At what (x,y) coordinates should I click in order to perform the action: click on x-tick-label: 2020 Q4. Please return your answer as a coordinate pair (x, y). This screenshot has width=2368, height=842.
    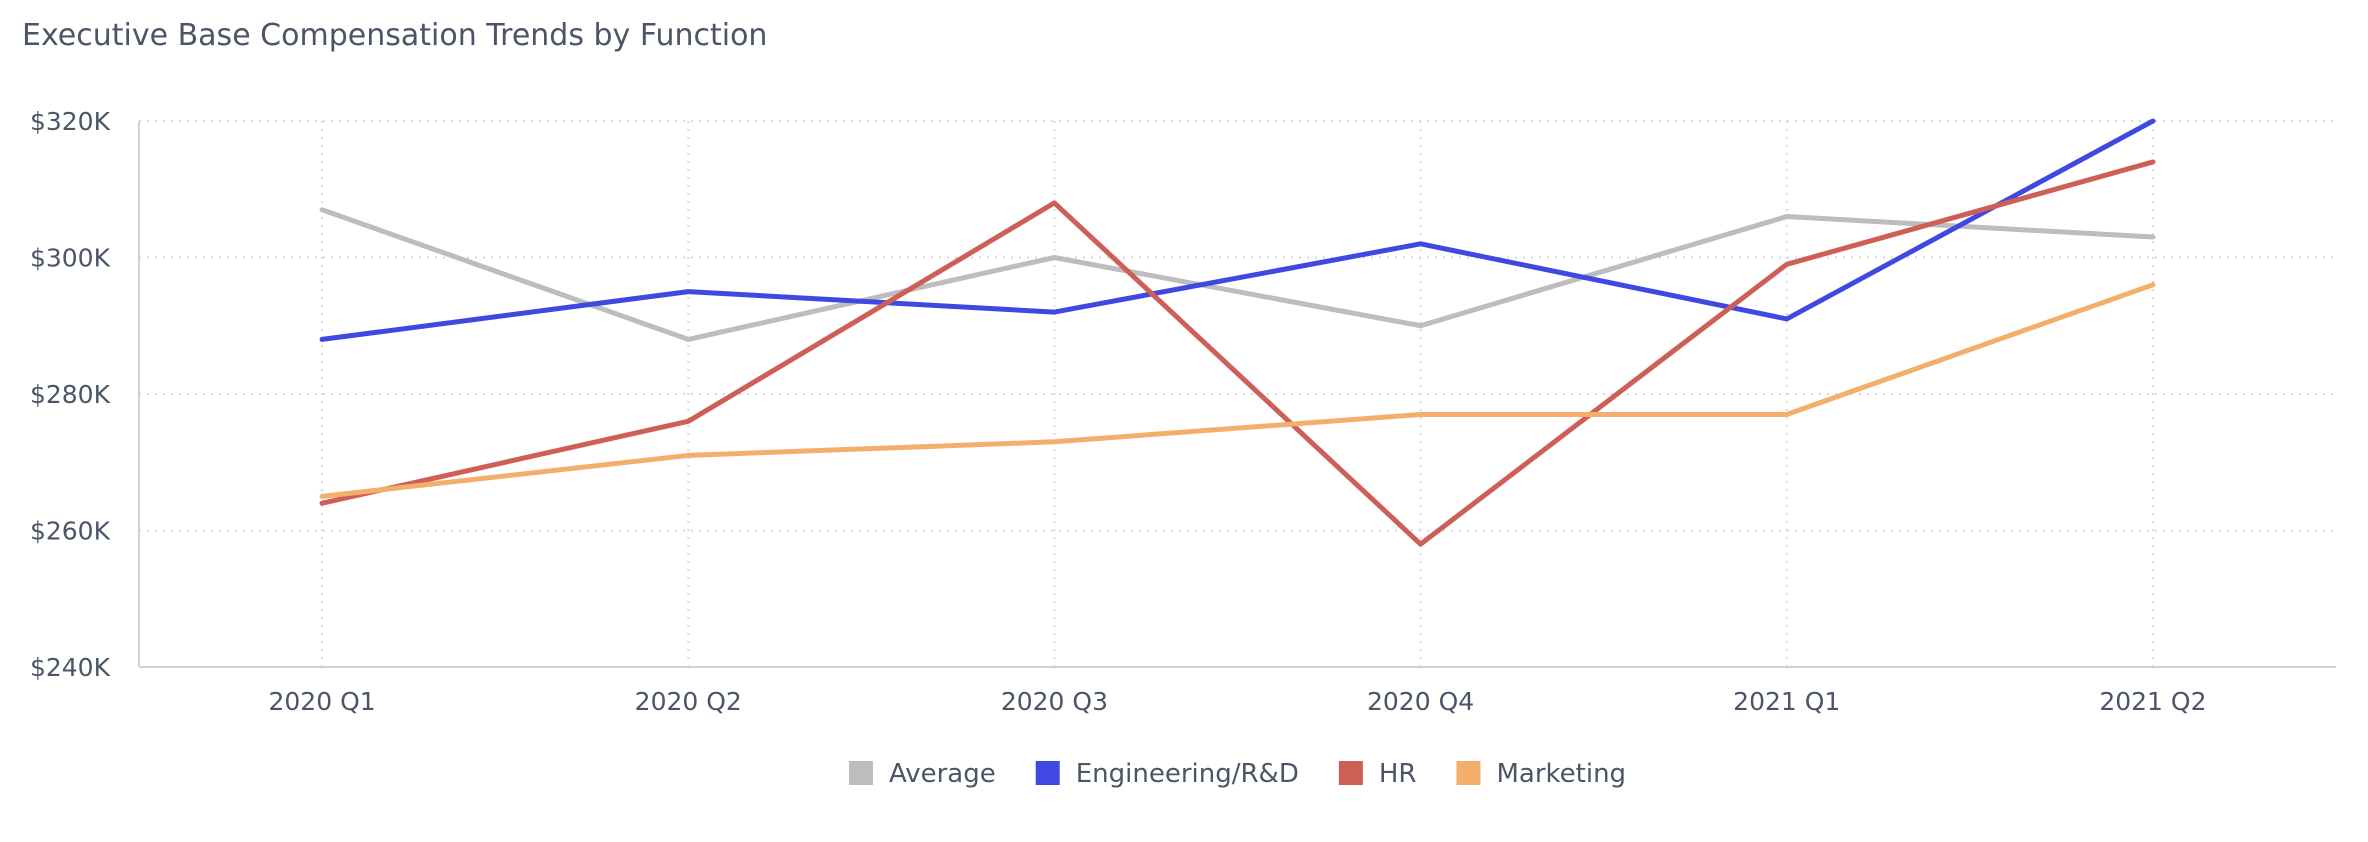
    Looking at the image, I should click on (1420, 701).